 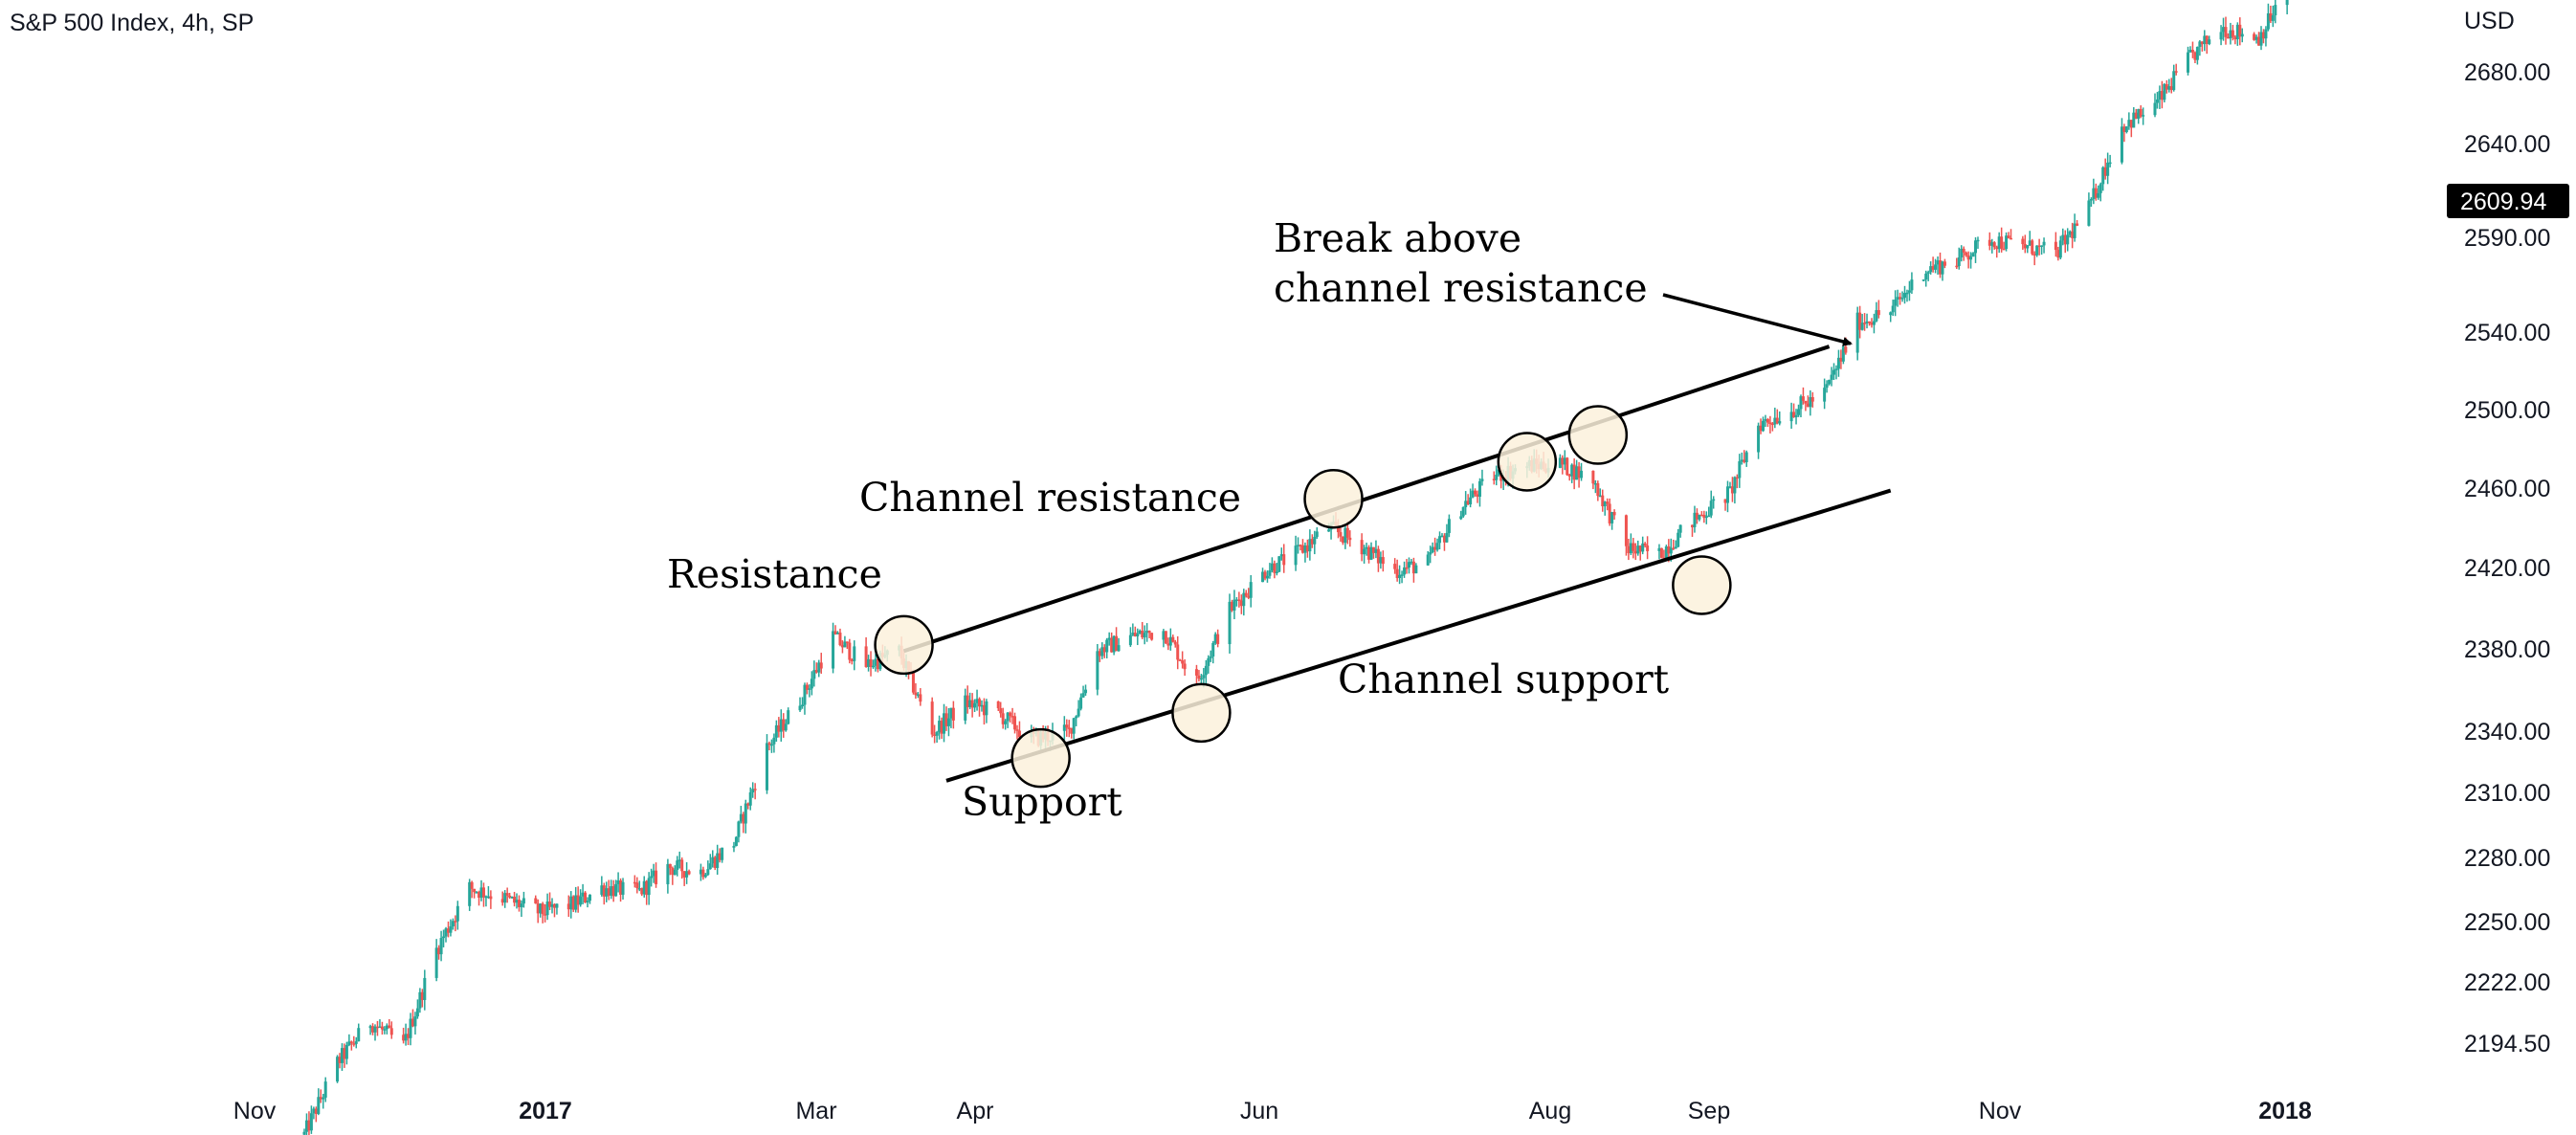 What do you see at coordinates (2507, 649) in the screenshot?
I see `y-tick-label: 2380.00` at bounding box center [2507, 649].